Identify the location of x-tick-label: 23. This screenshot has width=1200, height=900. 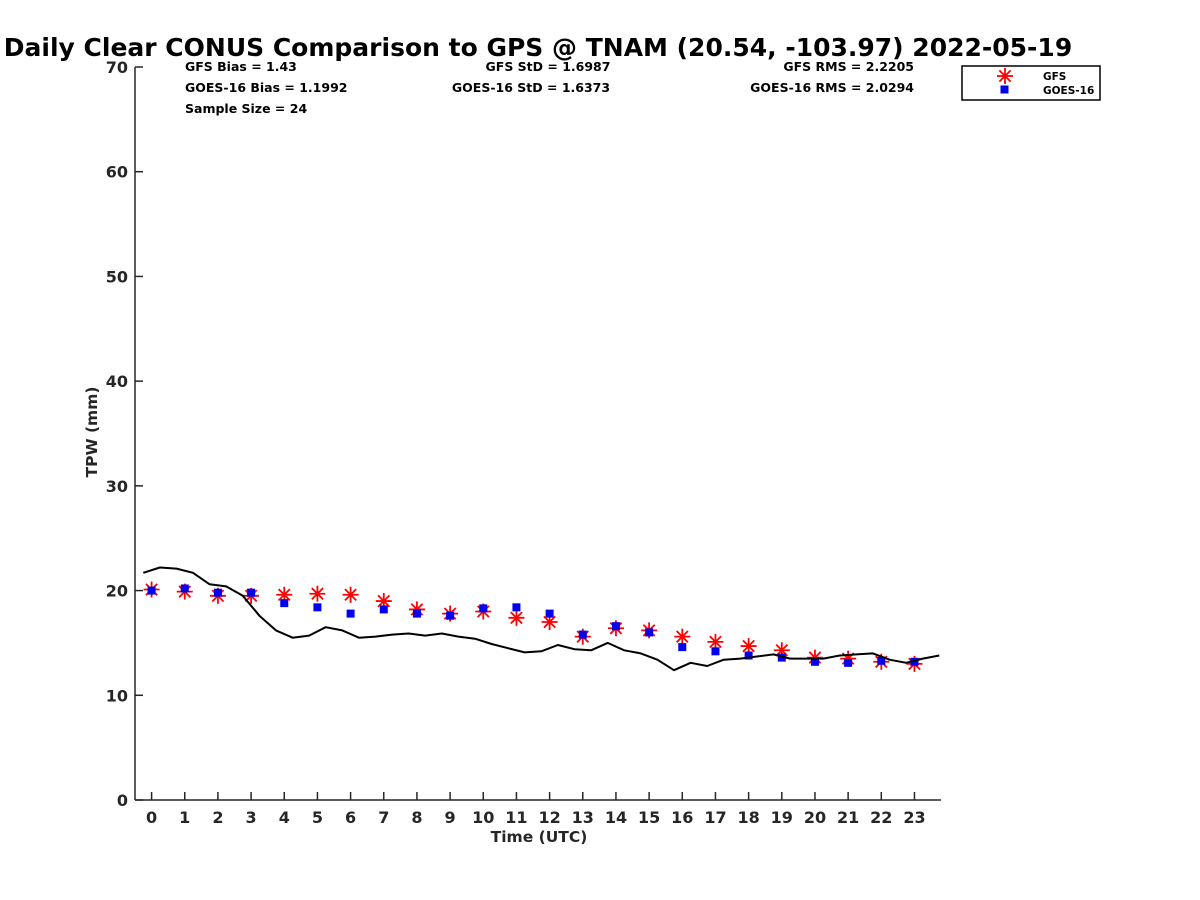
(914, 817).